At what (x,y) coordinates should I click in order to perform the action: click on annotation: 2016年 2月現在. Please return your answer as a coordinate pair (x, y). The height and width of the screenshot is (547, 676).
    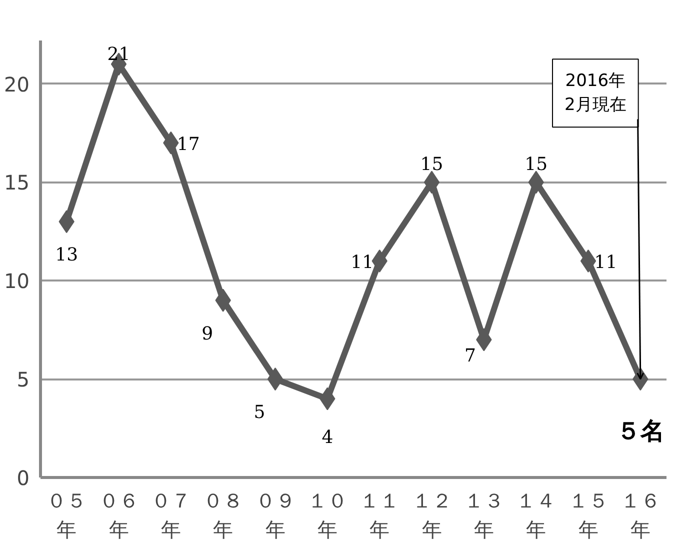
    Looking at the image, I should click on (595, 93).